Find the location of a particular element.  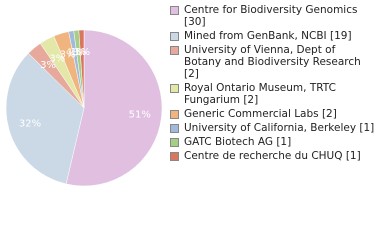

legend-label: Royal Ontario Museum, TRTC Fungarium [2] is located at coordinates (260, 94).